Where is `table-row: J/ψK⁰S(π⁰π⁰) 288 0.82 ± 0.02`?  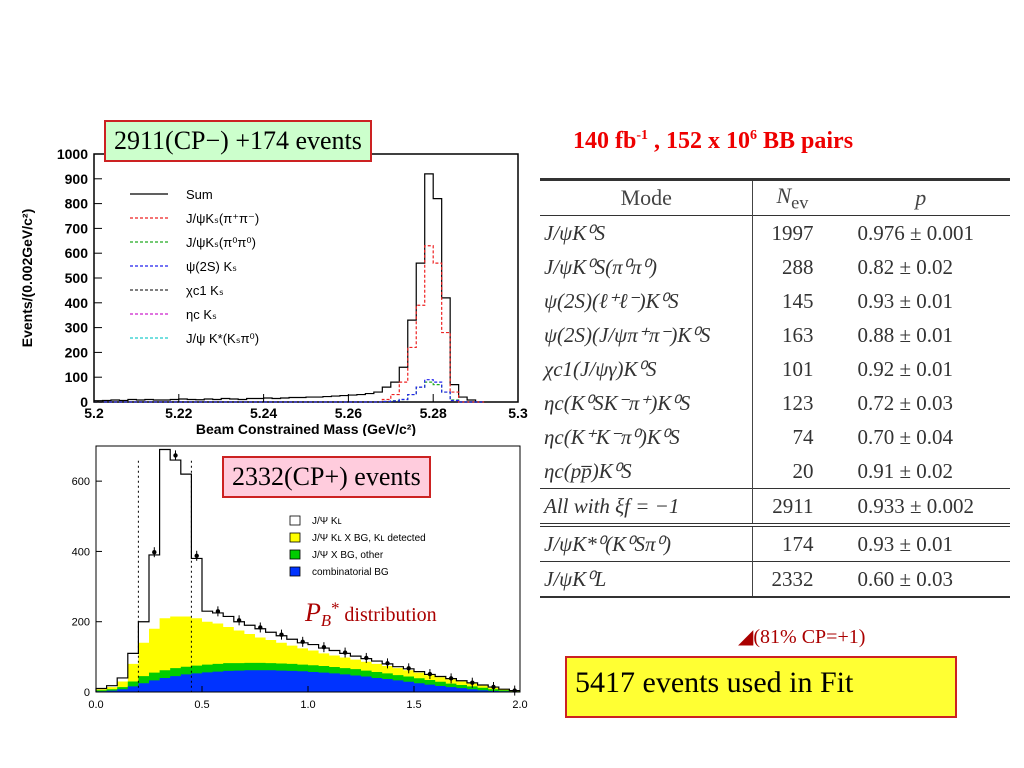 table-row: J/ψK⁰S(π⁰π⁰) 288 0.82 ± 0.02 is located at coordinates (775, 267).